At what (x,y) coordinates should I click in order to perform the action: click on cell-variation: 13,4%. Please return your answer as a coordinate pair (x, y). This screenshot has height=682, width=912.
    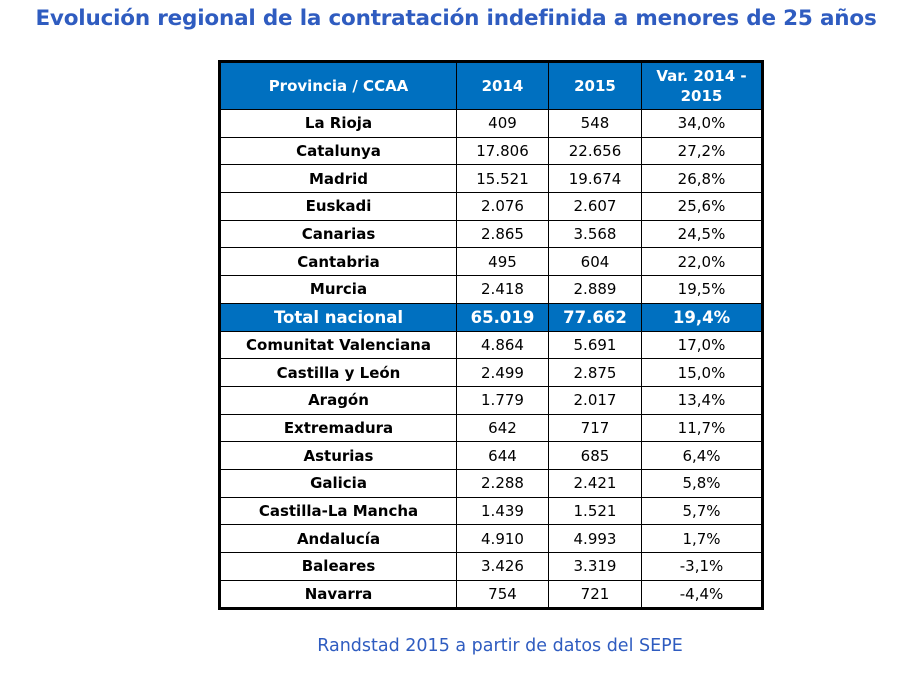
    Looking at the image, I should click on (702, 400).